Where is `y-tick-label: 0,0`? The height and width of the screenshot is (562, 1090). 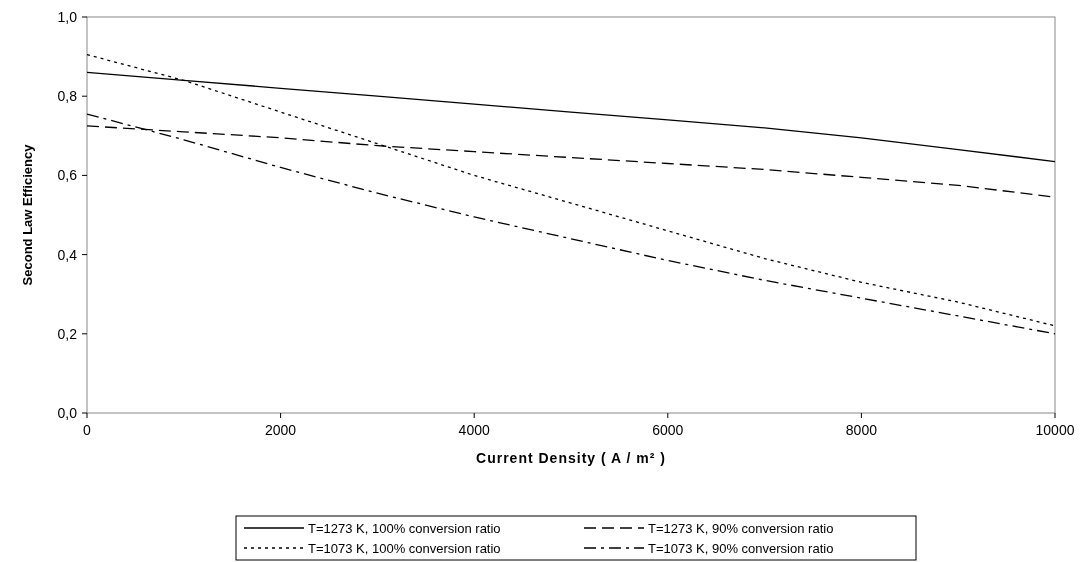
y-tick-label: 0,0 is located at coordinates (67, 413).